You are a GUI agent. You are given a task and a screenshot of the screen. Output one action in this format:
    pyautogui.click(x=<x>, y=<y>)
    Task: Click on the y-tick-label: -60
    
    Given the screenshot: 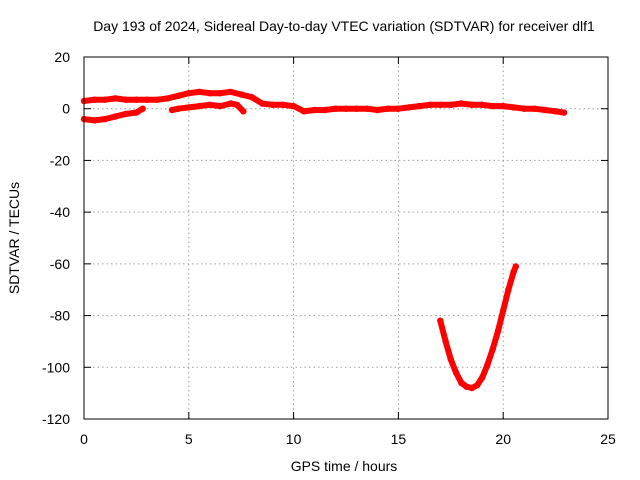 What is the action you would take?
    pyautogui.click(x=60, y=264)
    